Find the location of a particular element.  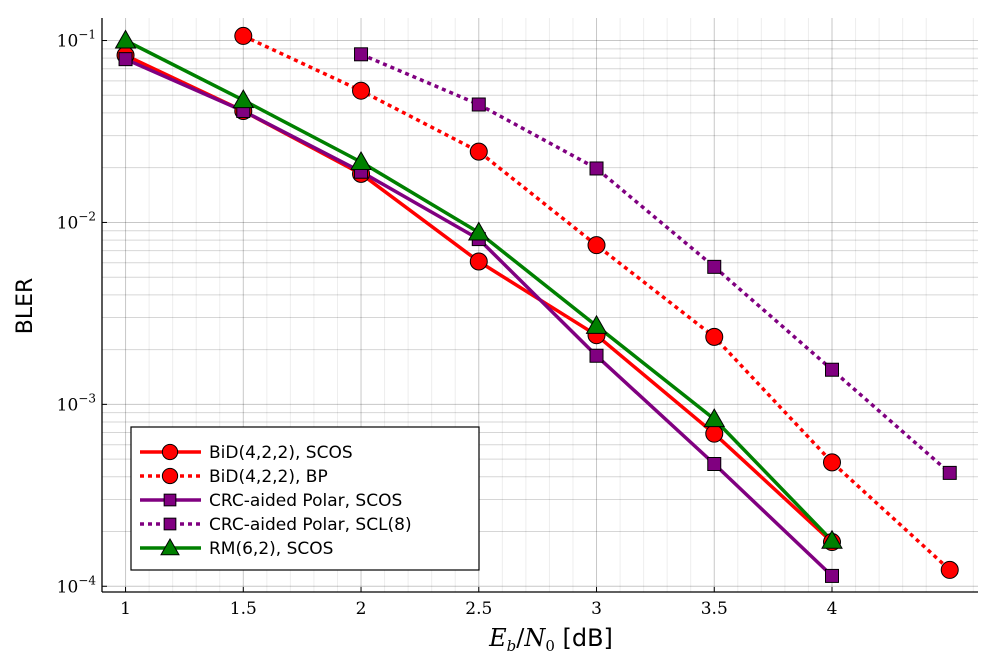

legend-label: BiD(4,2,2), BP is located at coordinates (268, 477).